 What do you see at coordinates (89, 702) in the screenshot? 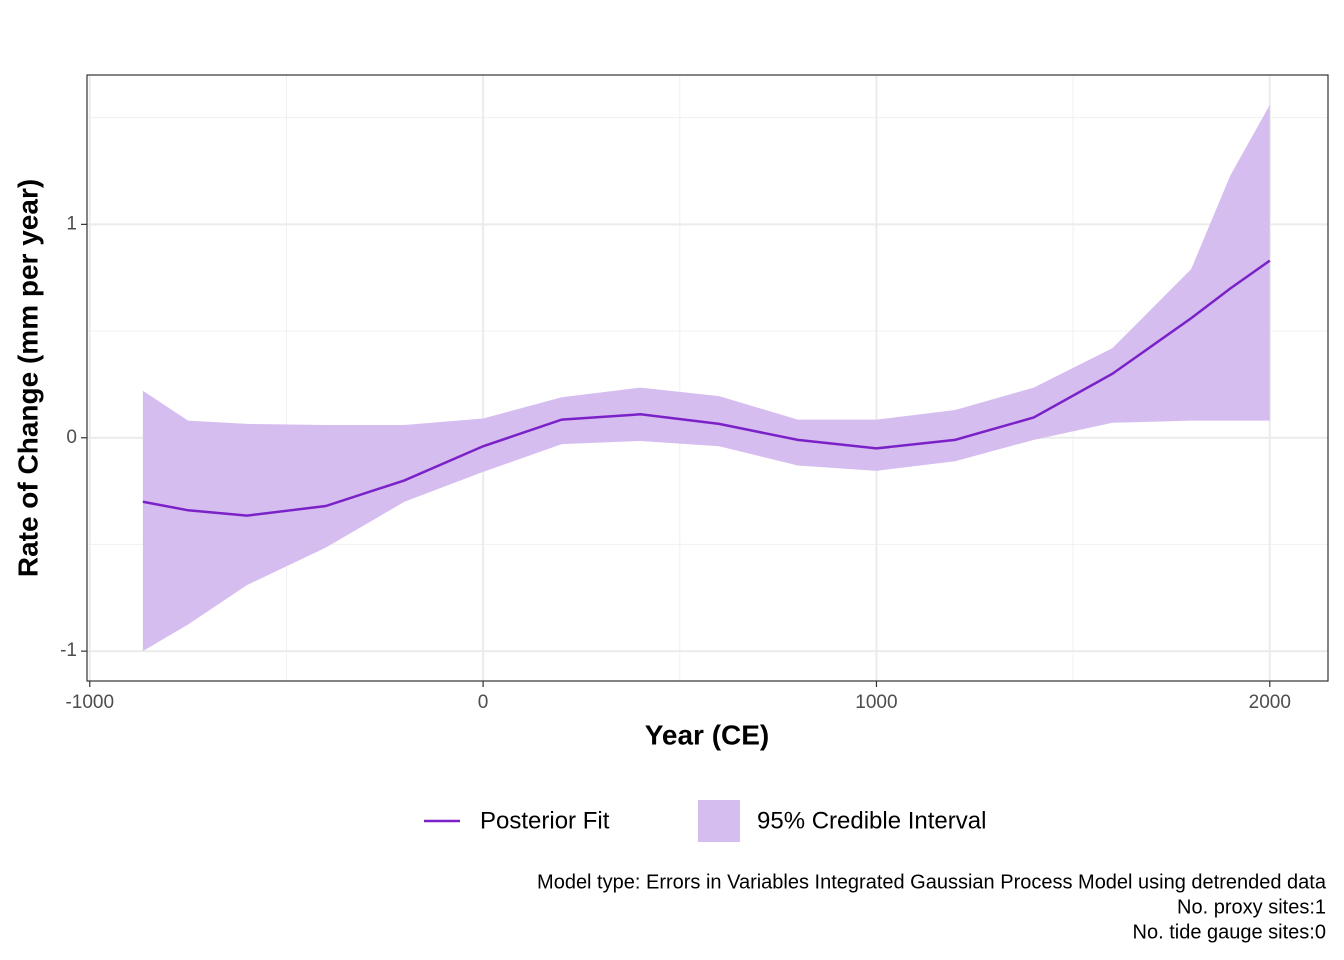
I see `x-tick-label: -1000` at bounding box center [89, 702].